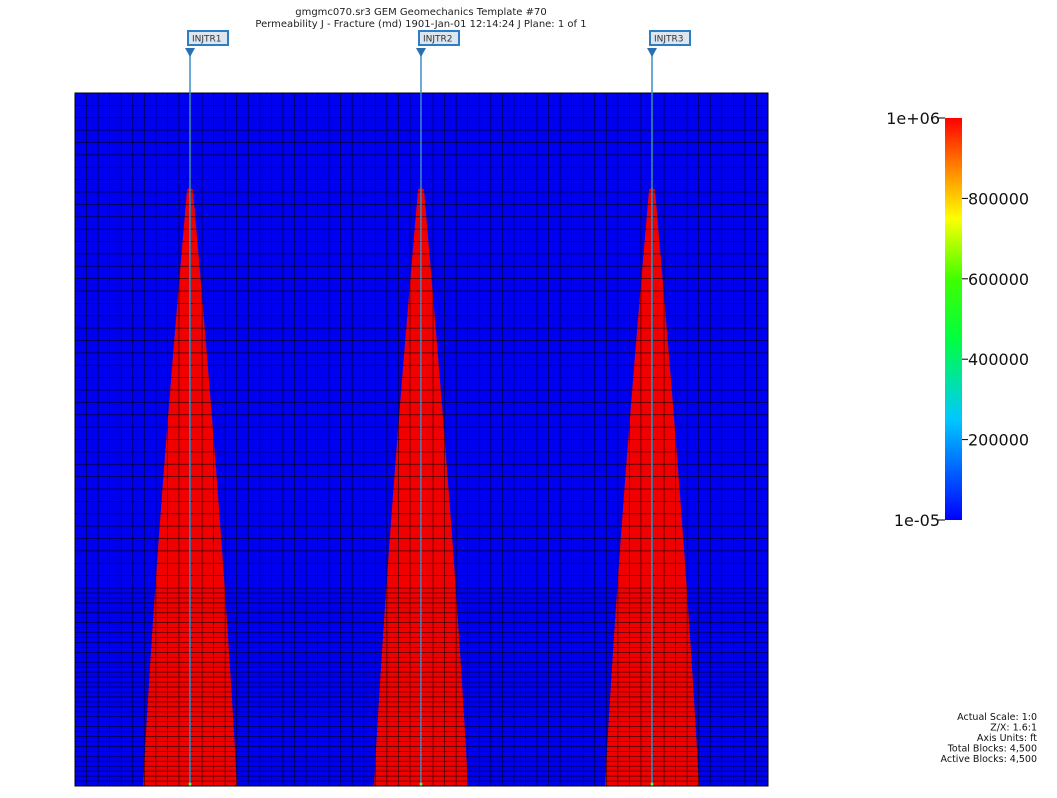  Describe the element at coordinates (997, 717) in the screenshot. I see `info-line: Actual Scale: 1:0` at that location.